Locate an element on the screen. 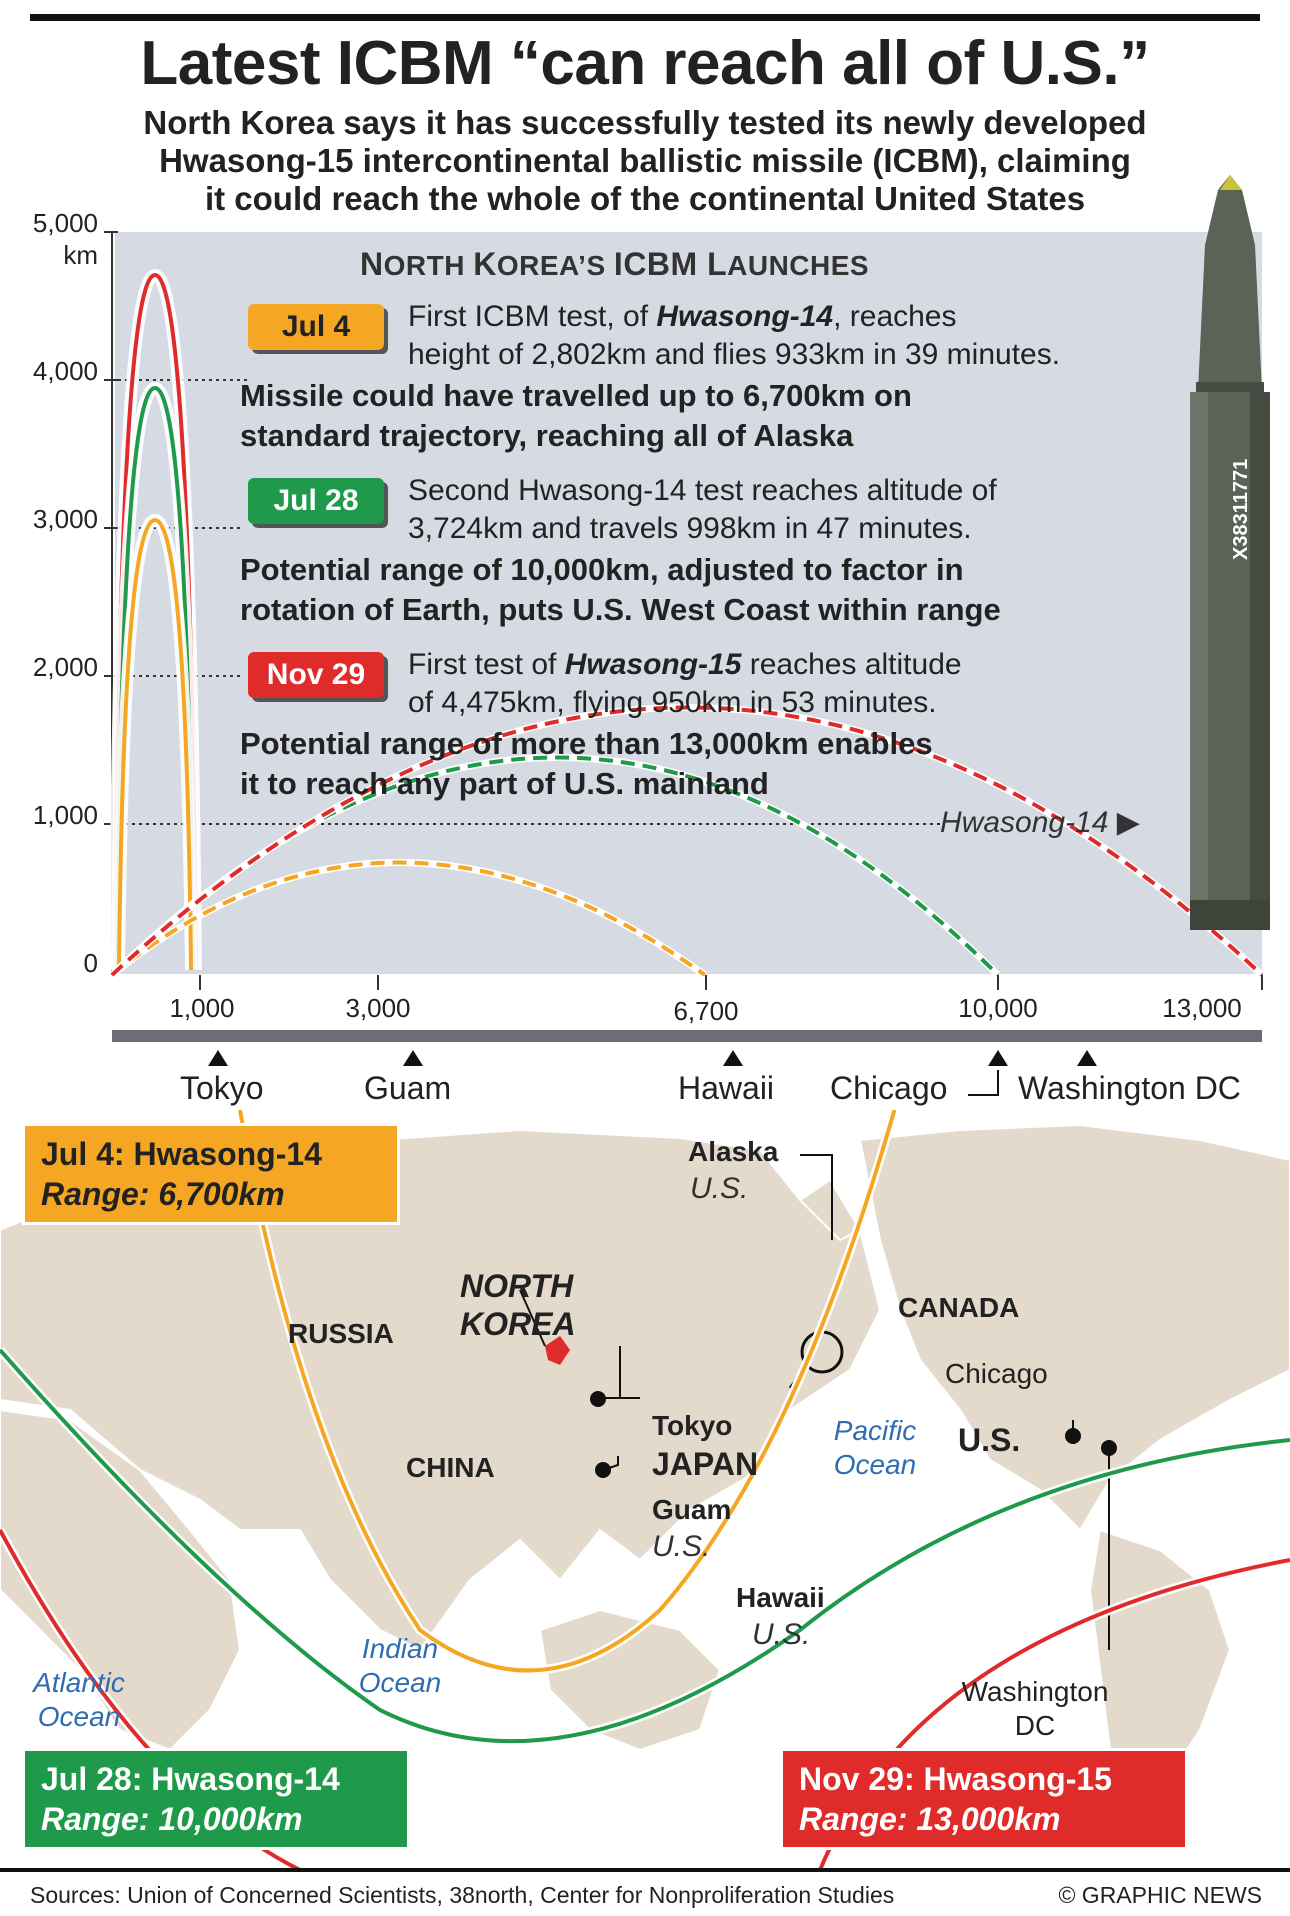 The width and height of the screenshot is (1290, 1916). y-tick-1000: 1,000 is located at coordinates (65, 815).